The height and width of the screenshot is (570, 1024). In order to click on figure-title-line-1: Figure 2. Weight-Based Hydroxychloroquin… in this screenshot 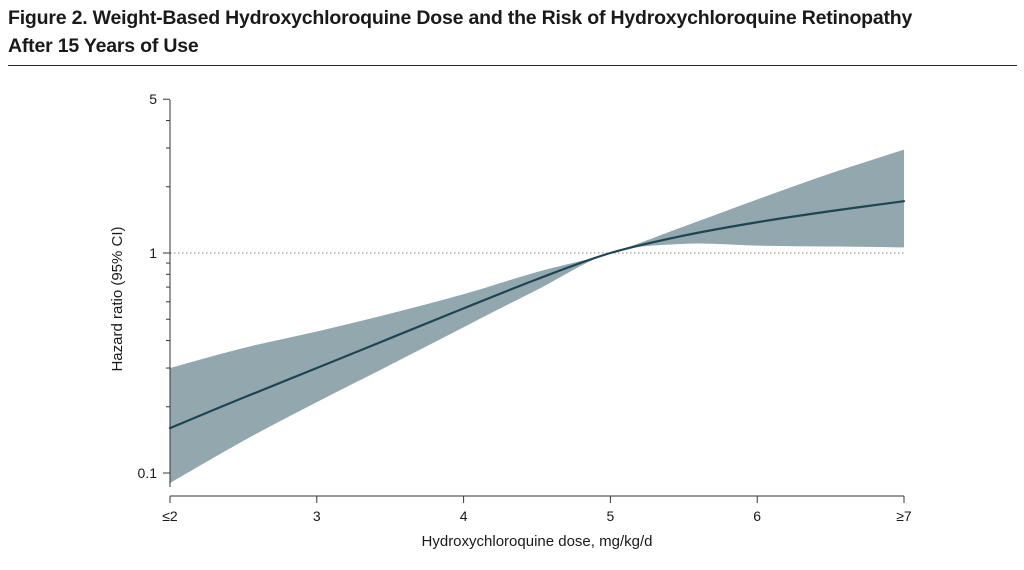, I will do `click(460, 18)`.